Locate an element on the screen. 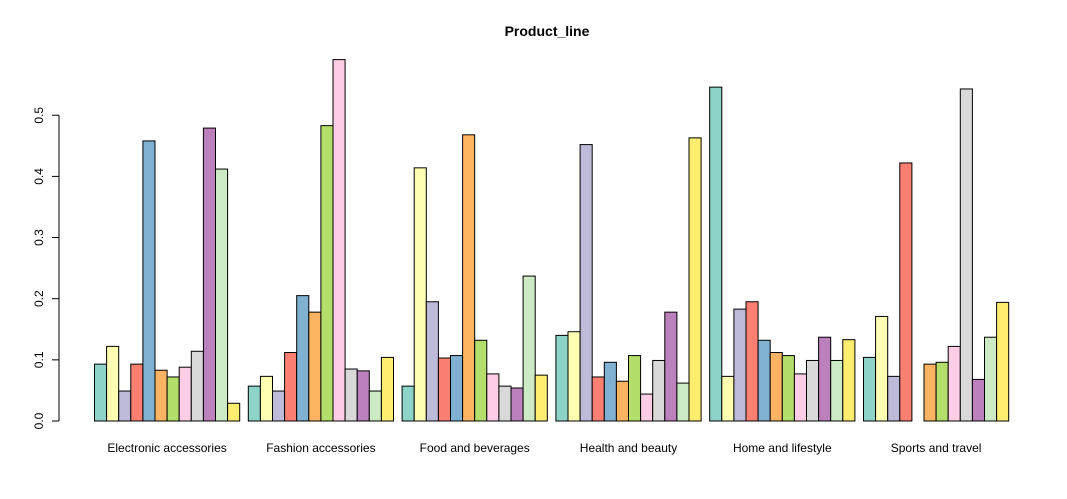  y-tick-label: 0.3 is located at coordinates (39, 237).